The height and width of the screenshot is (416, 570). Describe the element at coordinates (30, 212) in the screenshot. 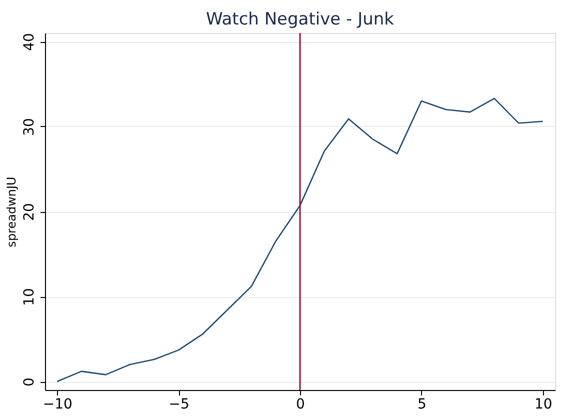

I see `y-tick-label: 20` at that location.